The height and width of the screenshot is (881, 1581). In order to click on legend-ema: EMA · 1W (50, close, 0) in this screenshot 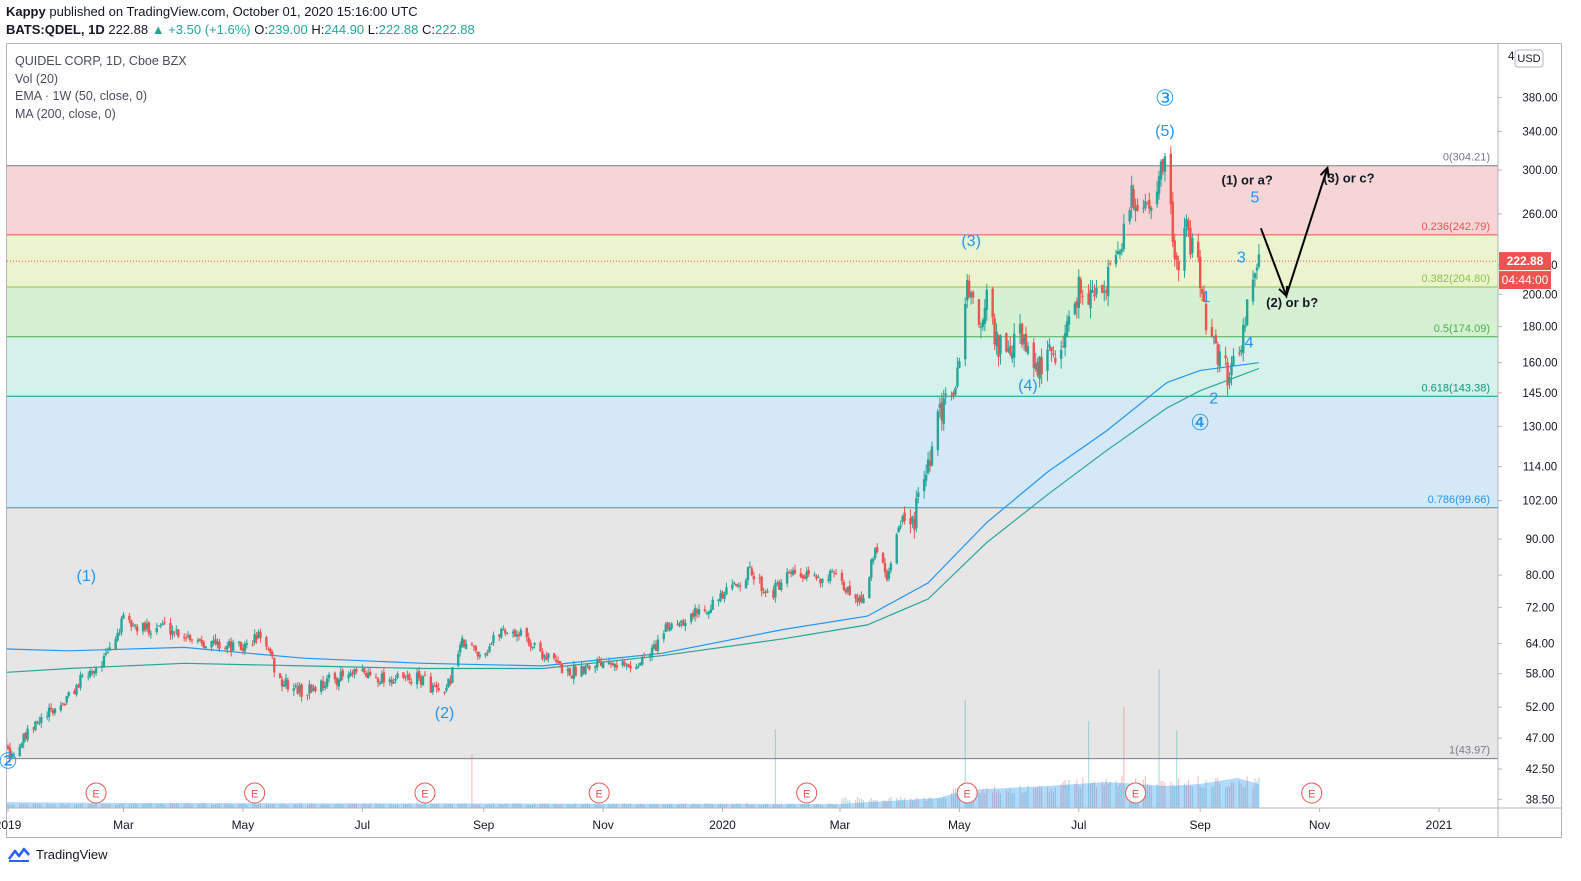, I will do `click(81, 96)`.